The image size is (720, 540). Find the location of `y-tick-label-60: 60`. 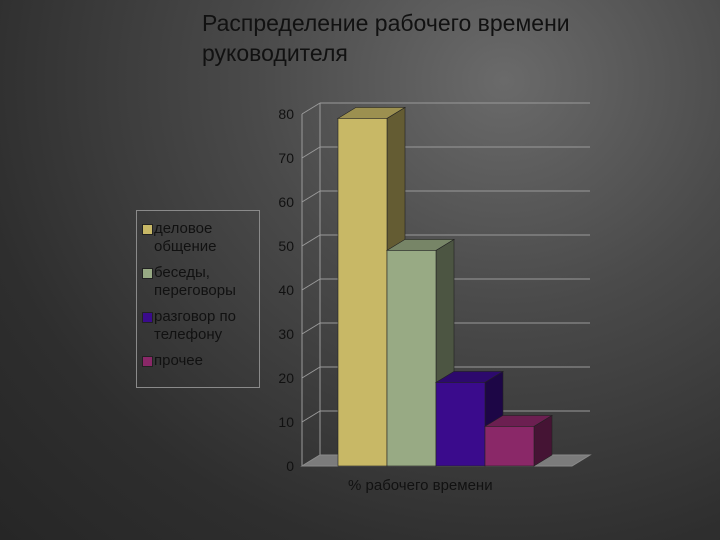

y-tick-label-60: 60 is located at coordinates (286, 202).